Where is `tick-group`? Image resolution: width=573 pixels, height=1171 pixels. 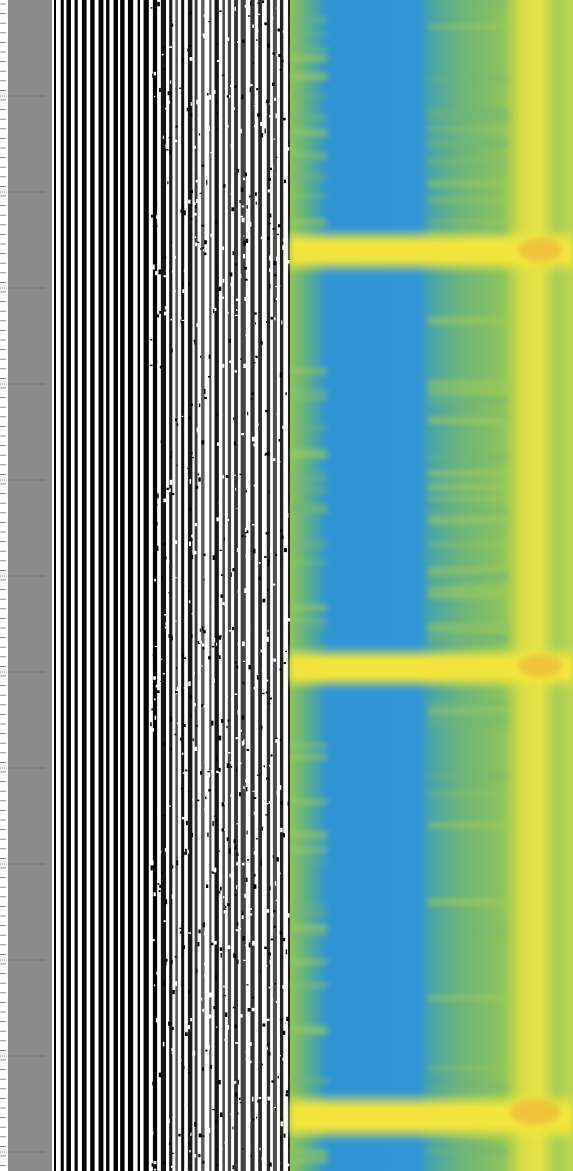
tick-group is located at coordinates (23, 584).